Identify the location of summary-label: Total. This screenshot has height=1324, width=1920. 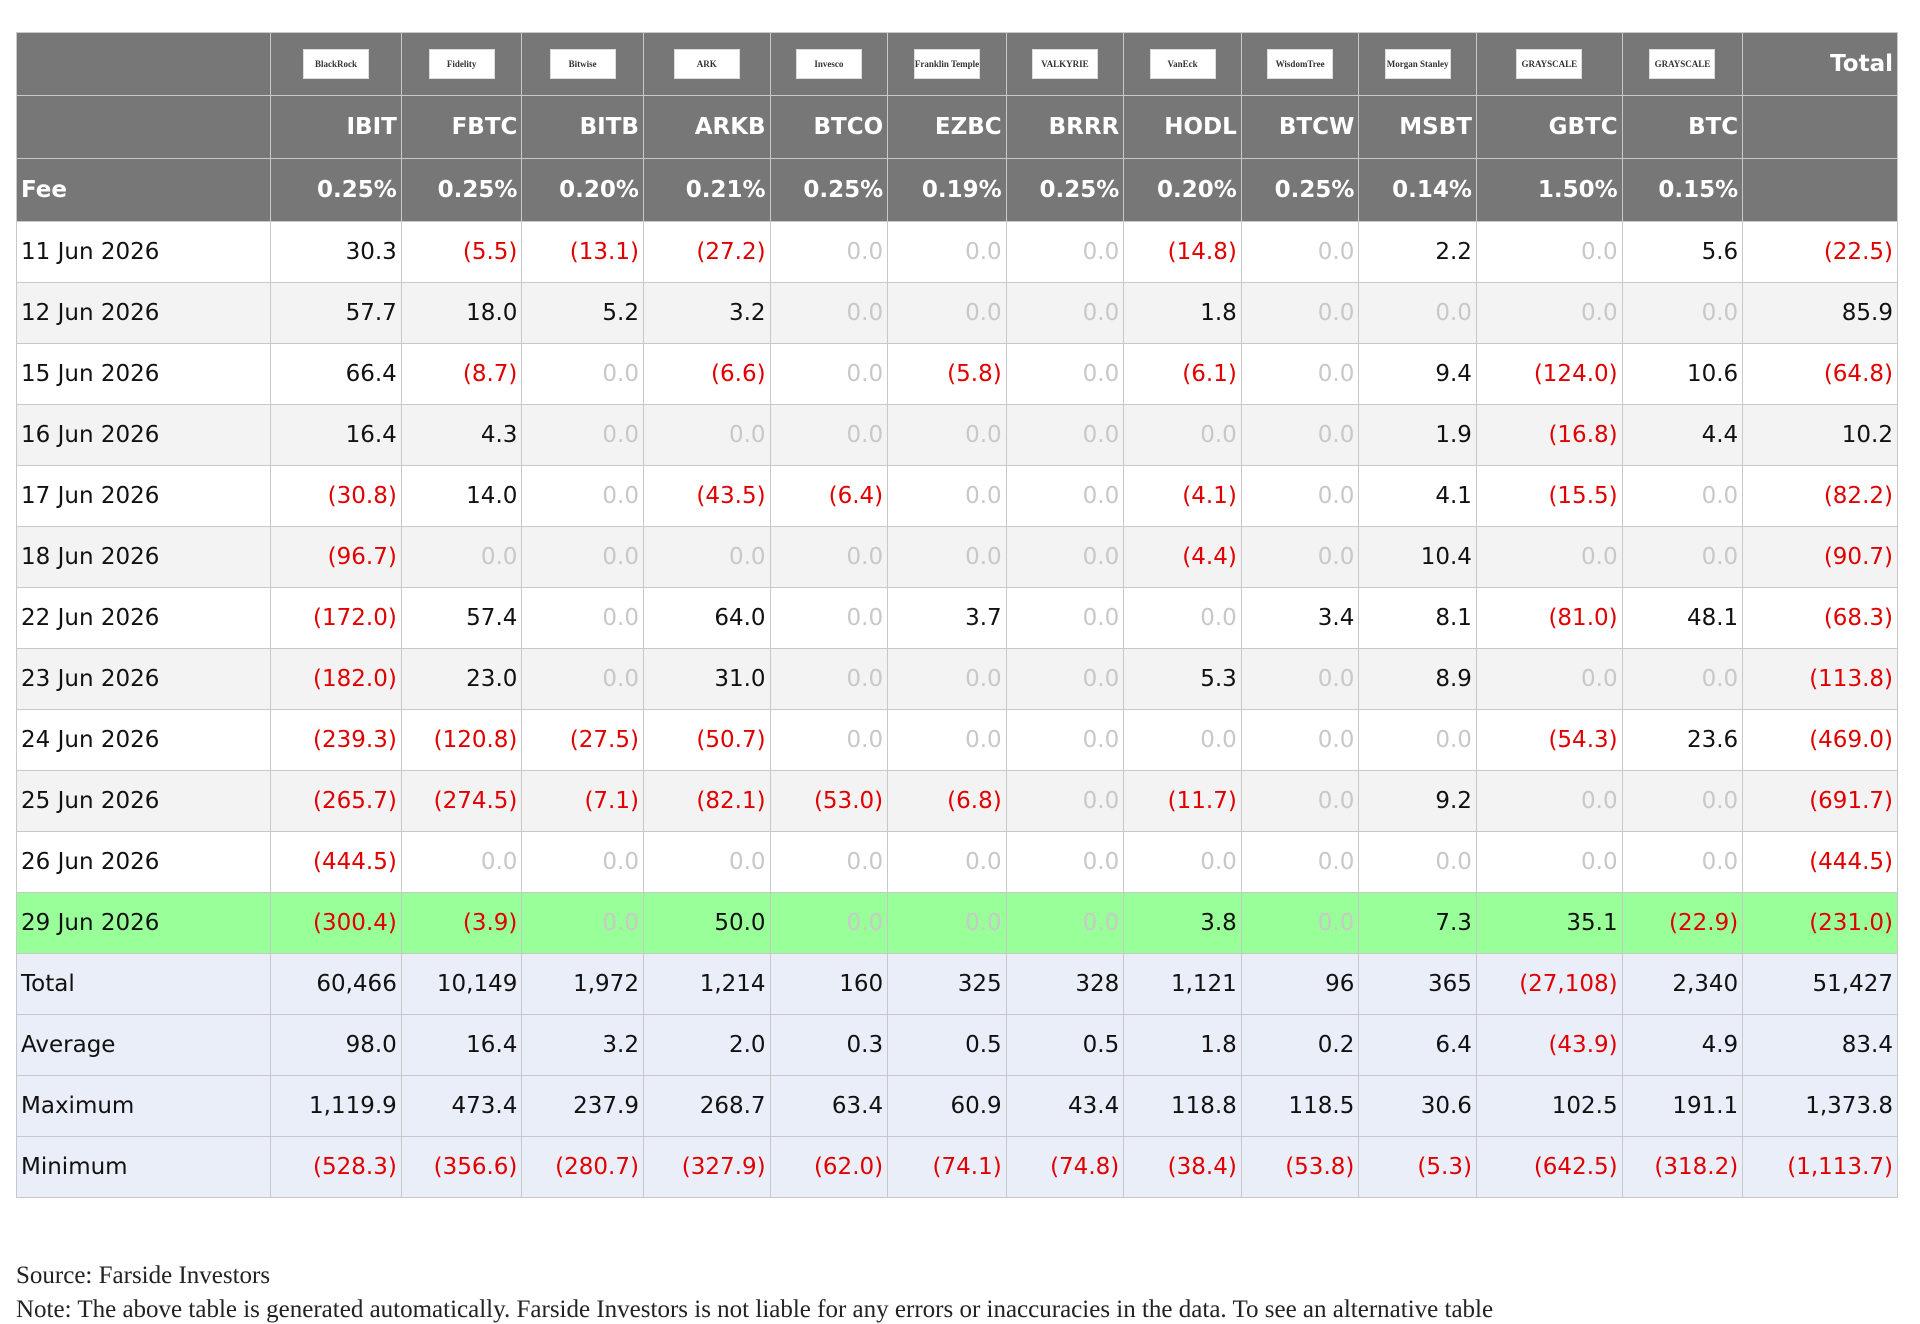
(143, 984).